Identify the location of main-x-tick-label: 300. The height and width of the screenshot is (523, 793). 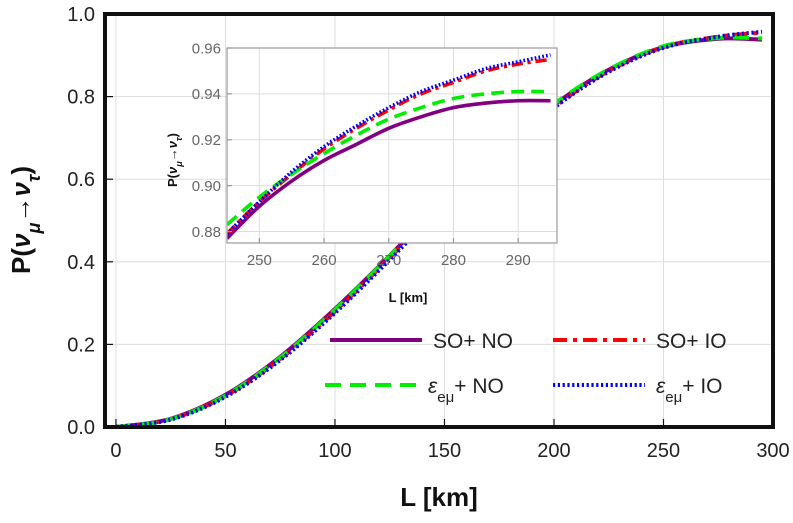
(772, 451).